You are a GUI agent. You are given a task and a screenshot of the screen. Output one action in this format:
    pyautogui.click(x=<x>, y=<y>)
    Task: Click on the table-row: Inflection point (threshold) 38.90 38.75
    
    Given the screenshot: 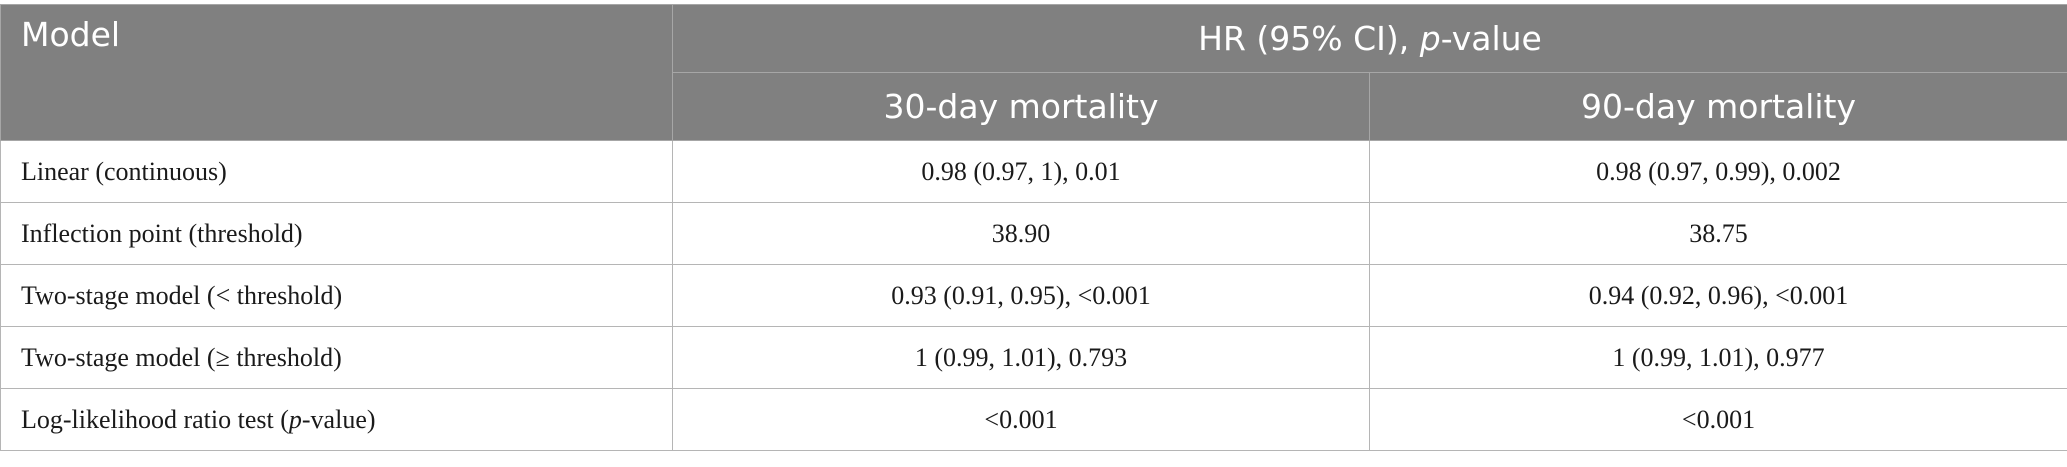 What is the action you would take?
    pyautogui.click(x=1033, y=233)
    